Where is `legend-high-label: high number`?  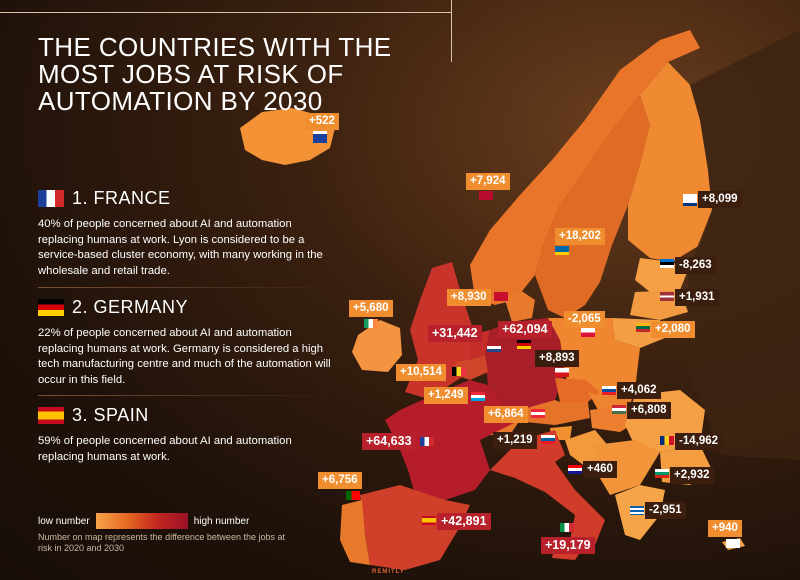 legend-high-label: high number is located at coordinates (221, 521).